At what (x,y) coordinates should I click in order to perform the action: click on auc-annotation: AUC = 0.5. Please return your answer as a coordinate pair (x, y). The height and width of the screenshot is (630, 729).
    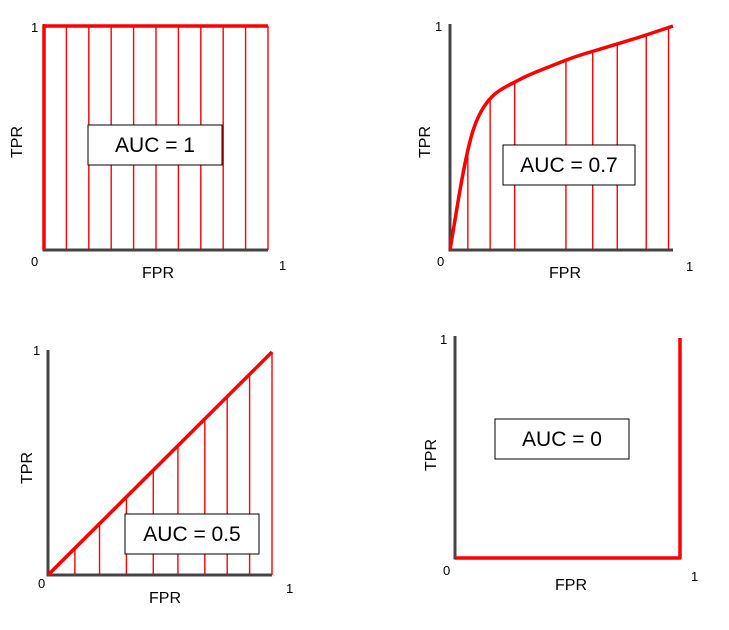
    Looking at the image, I should click on (191, 534).